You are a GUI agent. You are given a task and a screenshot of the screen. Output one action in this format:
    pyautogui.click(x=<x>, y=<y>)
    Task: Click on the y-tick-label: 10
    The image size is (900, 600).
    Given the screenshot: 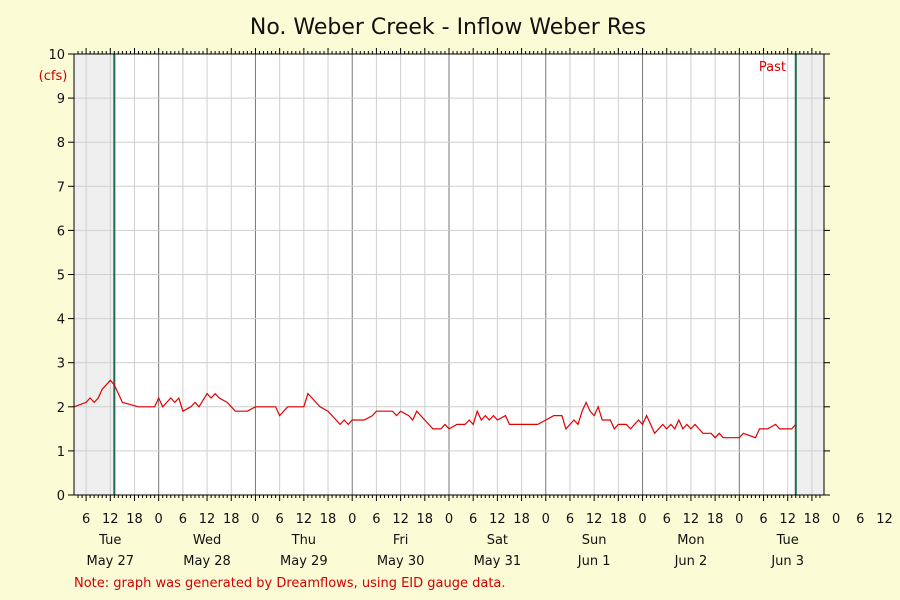 What is the action you would take?
    pyautogui.click(x=56, y=55)
    